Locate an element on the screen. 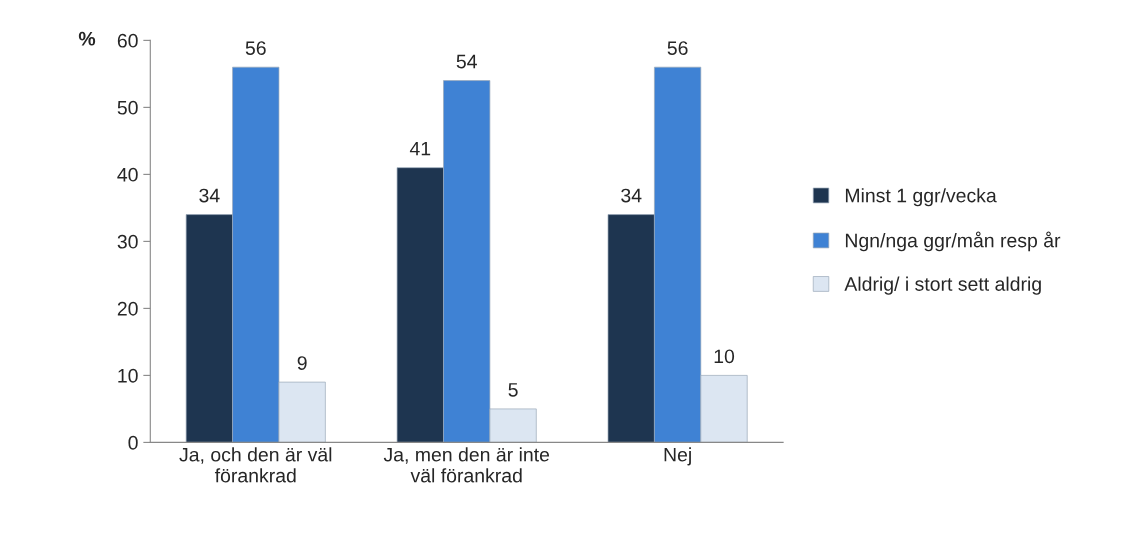  x-tick-label: Nej is located at coordinates (677, 456).